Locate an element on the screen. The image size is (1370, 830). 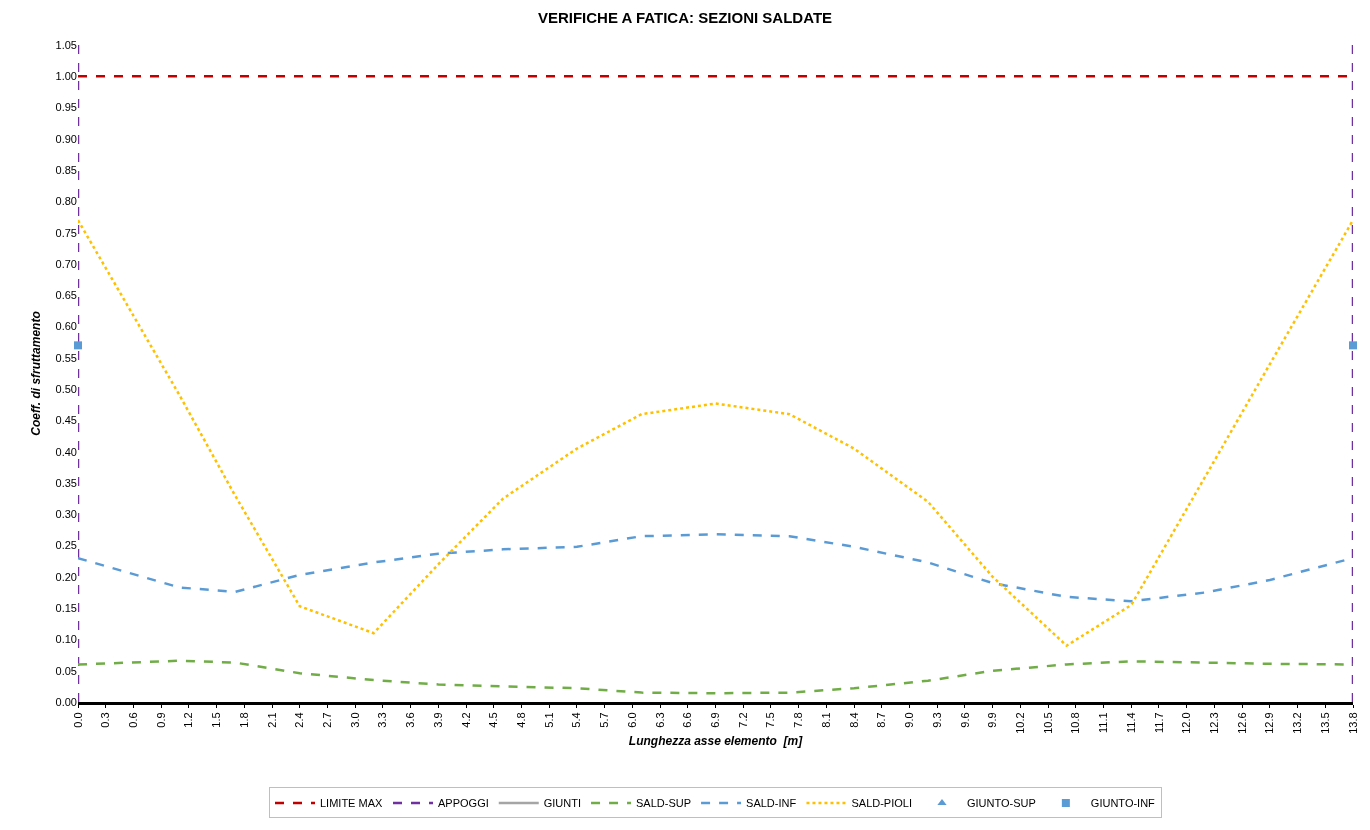
y-tick-label: 1.00 is located at coordinates (66, 76).